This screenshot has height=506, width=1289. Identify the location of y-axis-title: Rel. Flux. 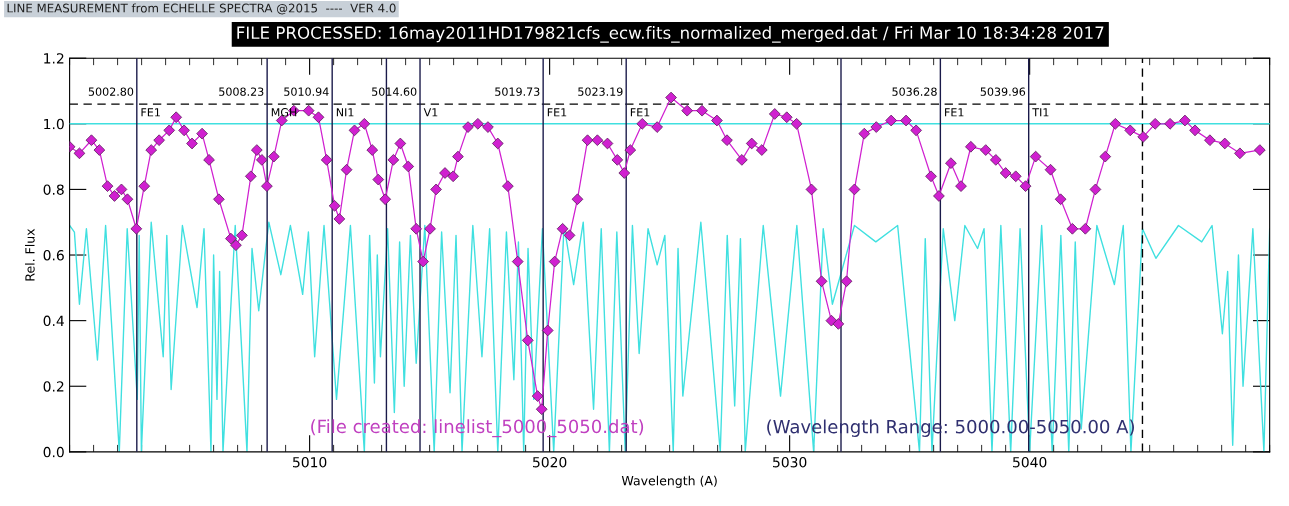
(30, 254).